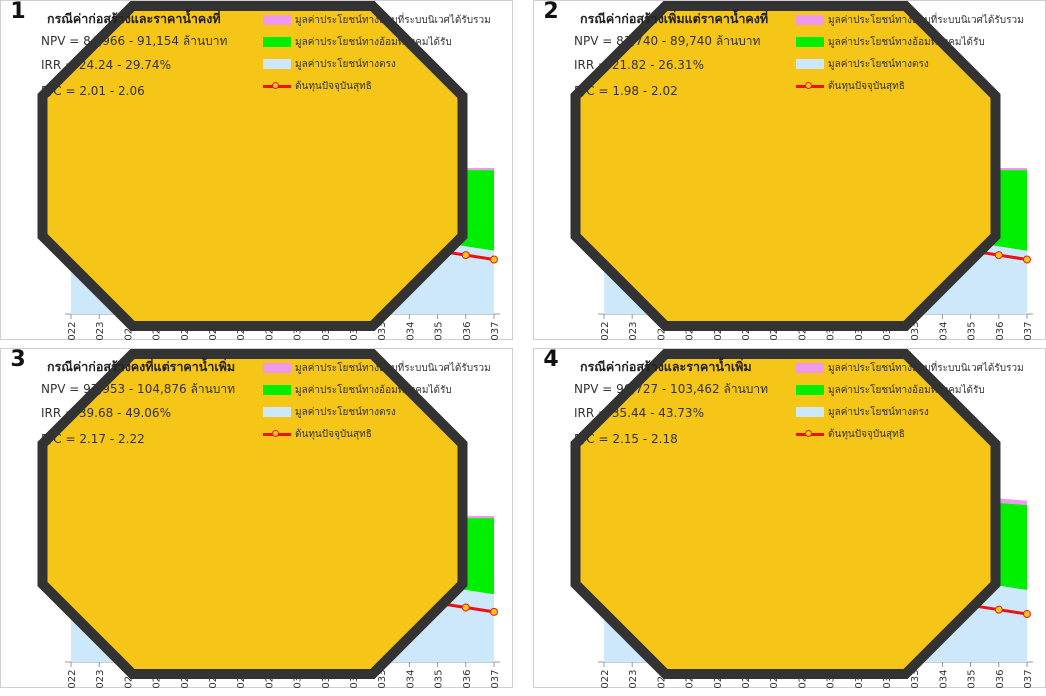  I want to click on chart-title: กรณีค่าก่อสร้างและราคาน้ำเพิ่ม, so click(666, 366).